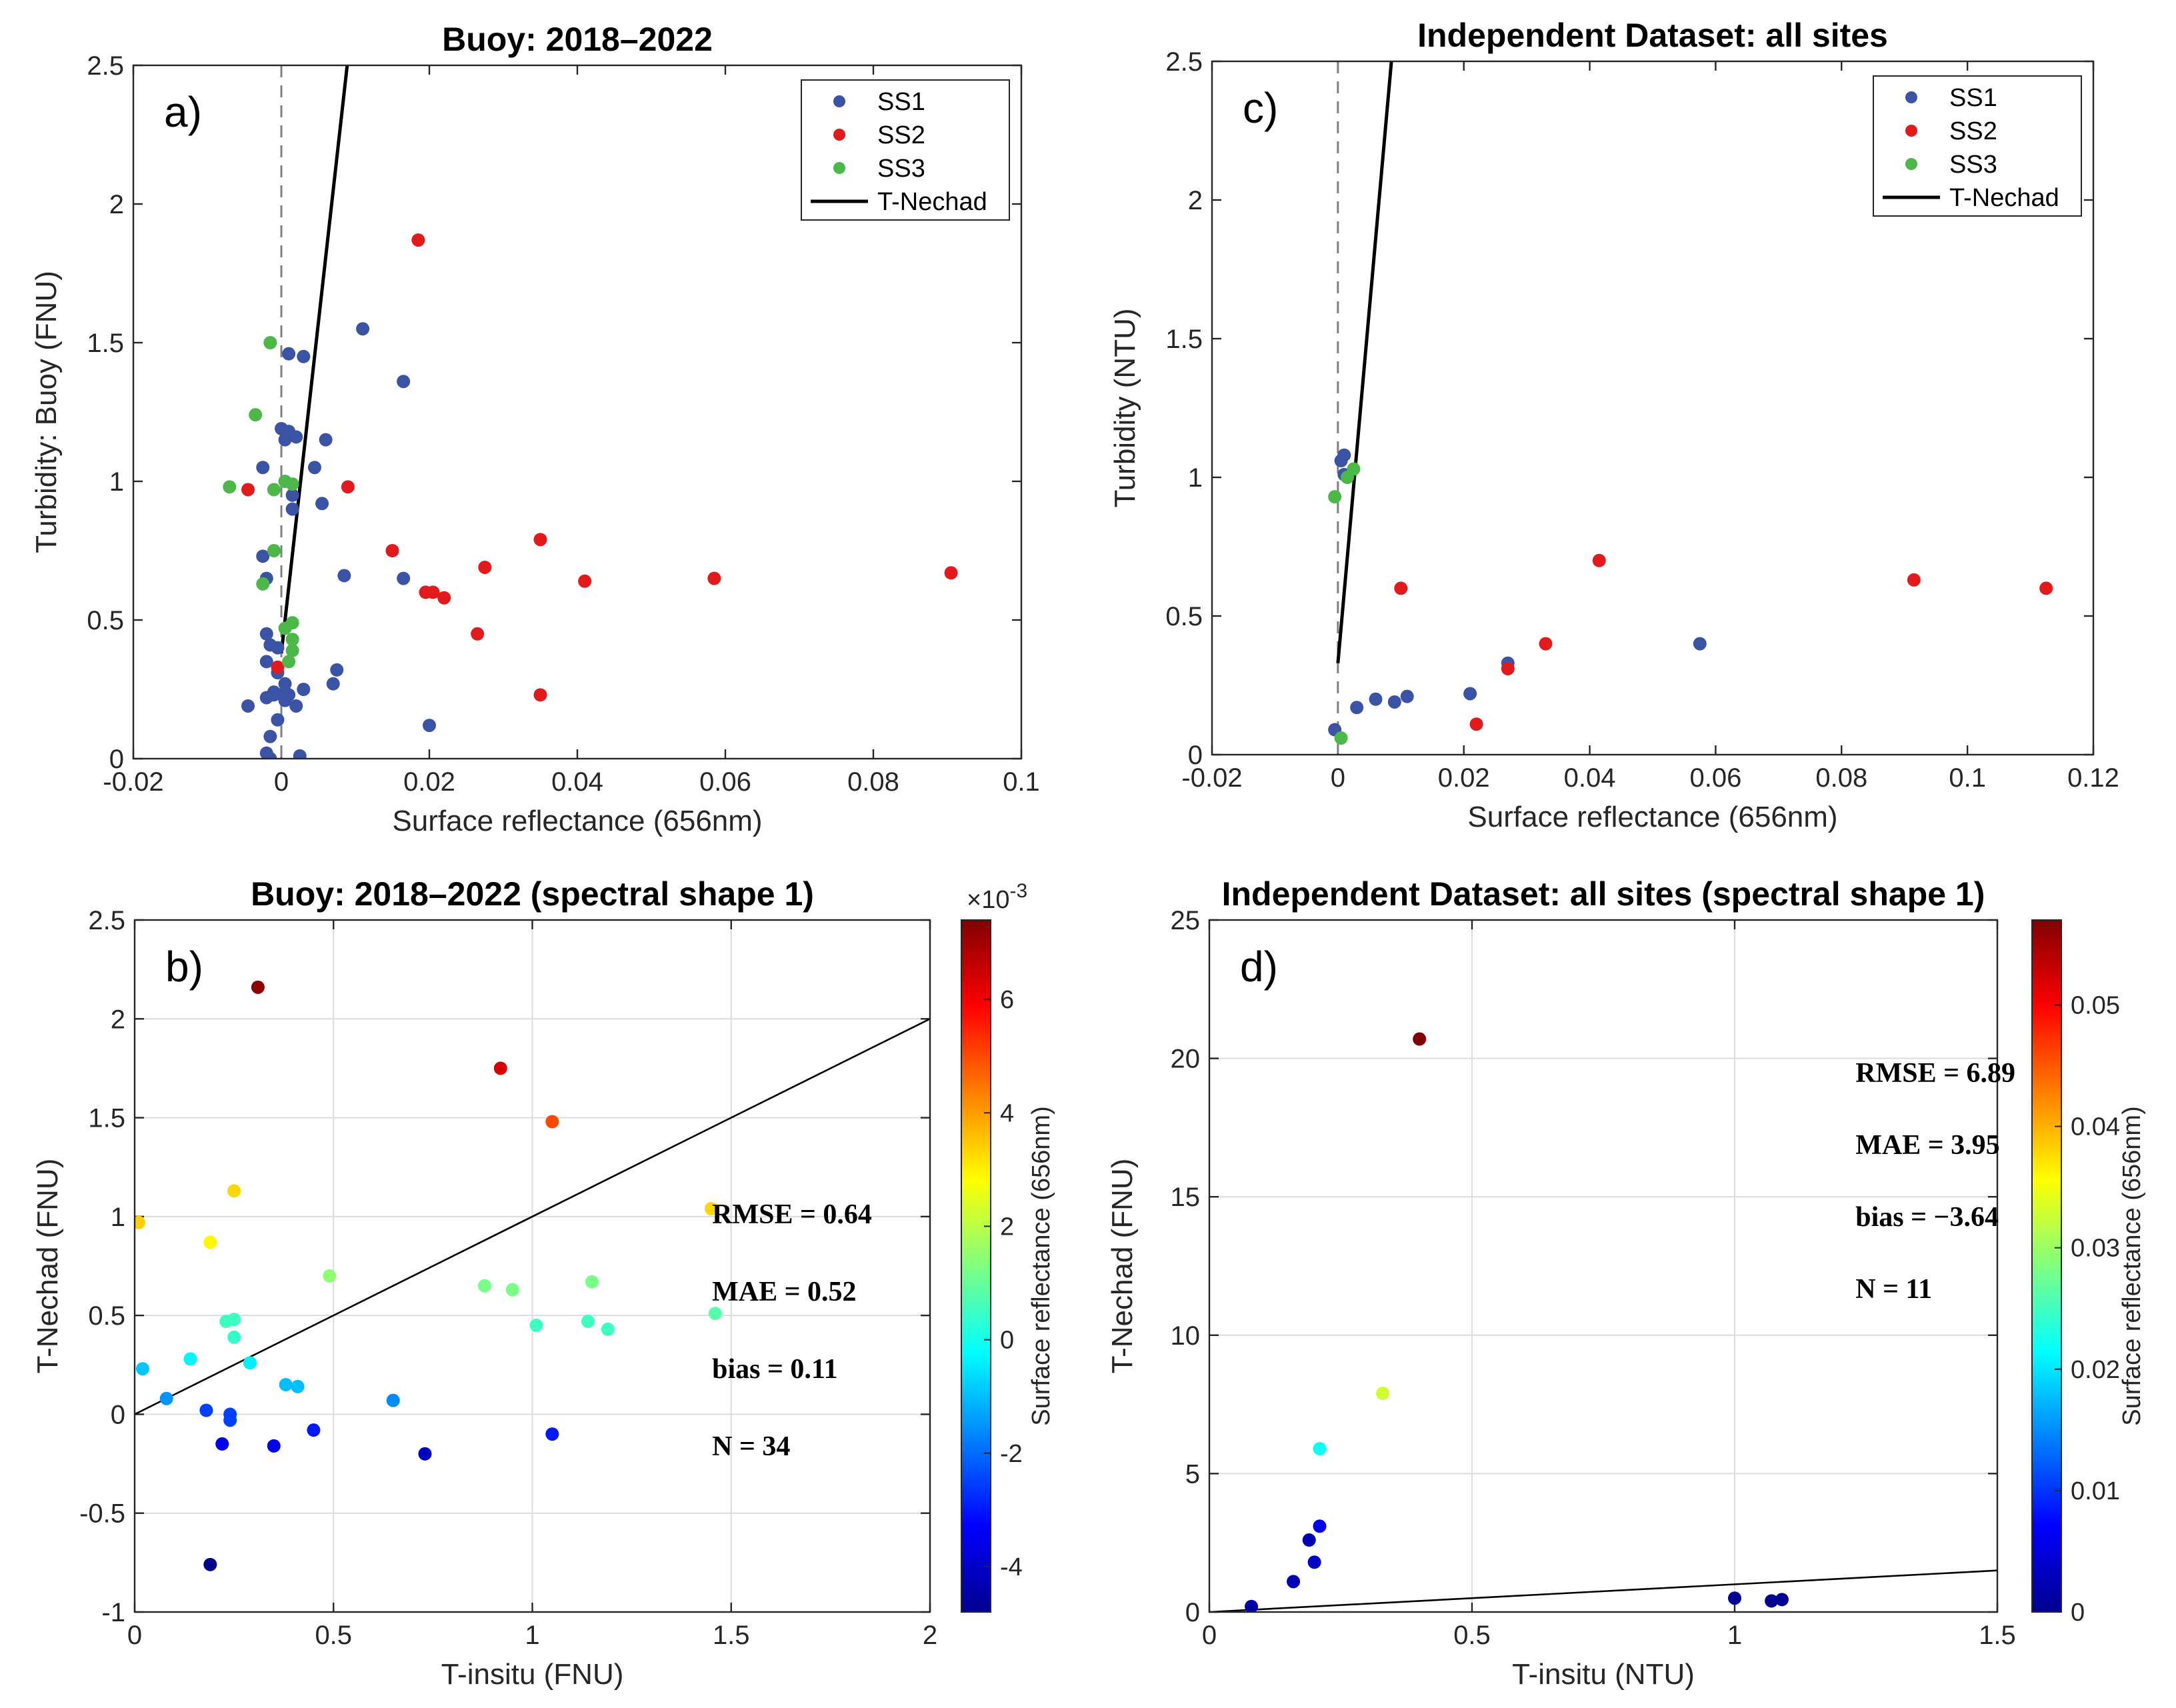 The image size is (2176, 1708). What do you see at coordinates (2095, 1370) in the screenshot?
I see `colorbar-tick-label: 0.02` at bounding box center [2095, 1370].